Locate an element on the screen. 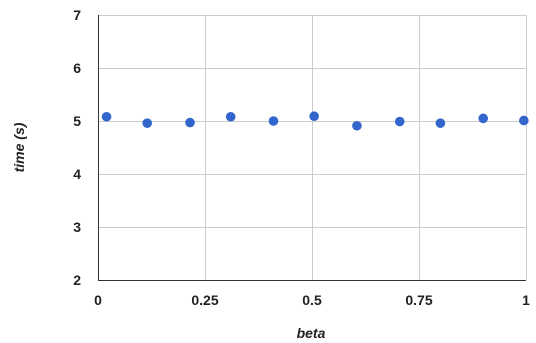 Image resolution: width=536 pixels, height=343 pixels. y-tick-label: 7 is located at coordinates (77, 15).